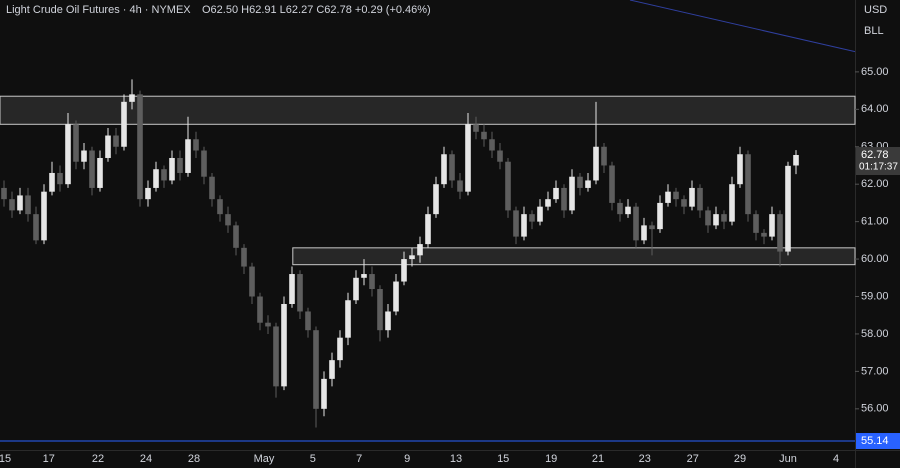  I want to click on hline-tag, so click(878, 441).